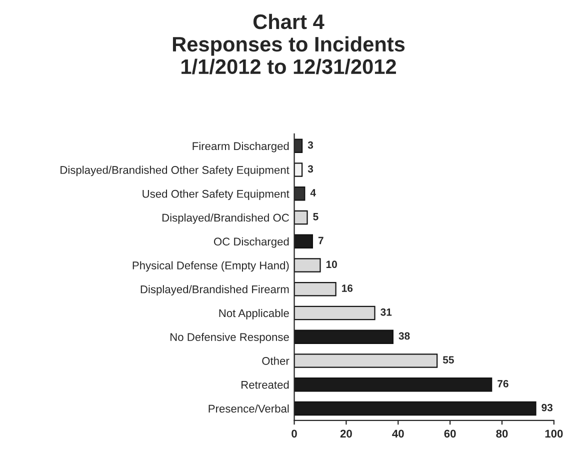 This screenshot has width=577, height=462. What do you see at coordinates (347, 288) in the screenshot?
I see `data-label: 16` at bounding box center [347, 288].